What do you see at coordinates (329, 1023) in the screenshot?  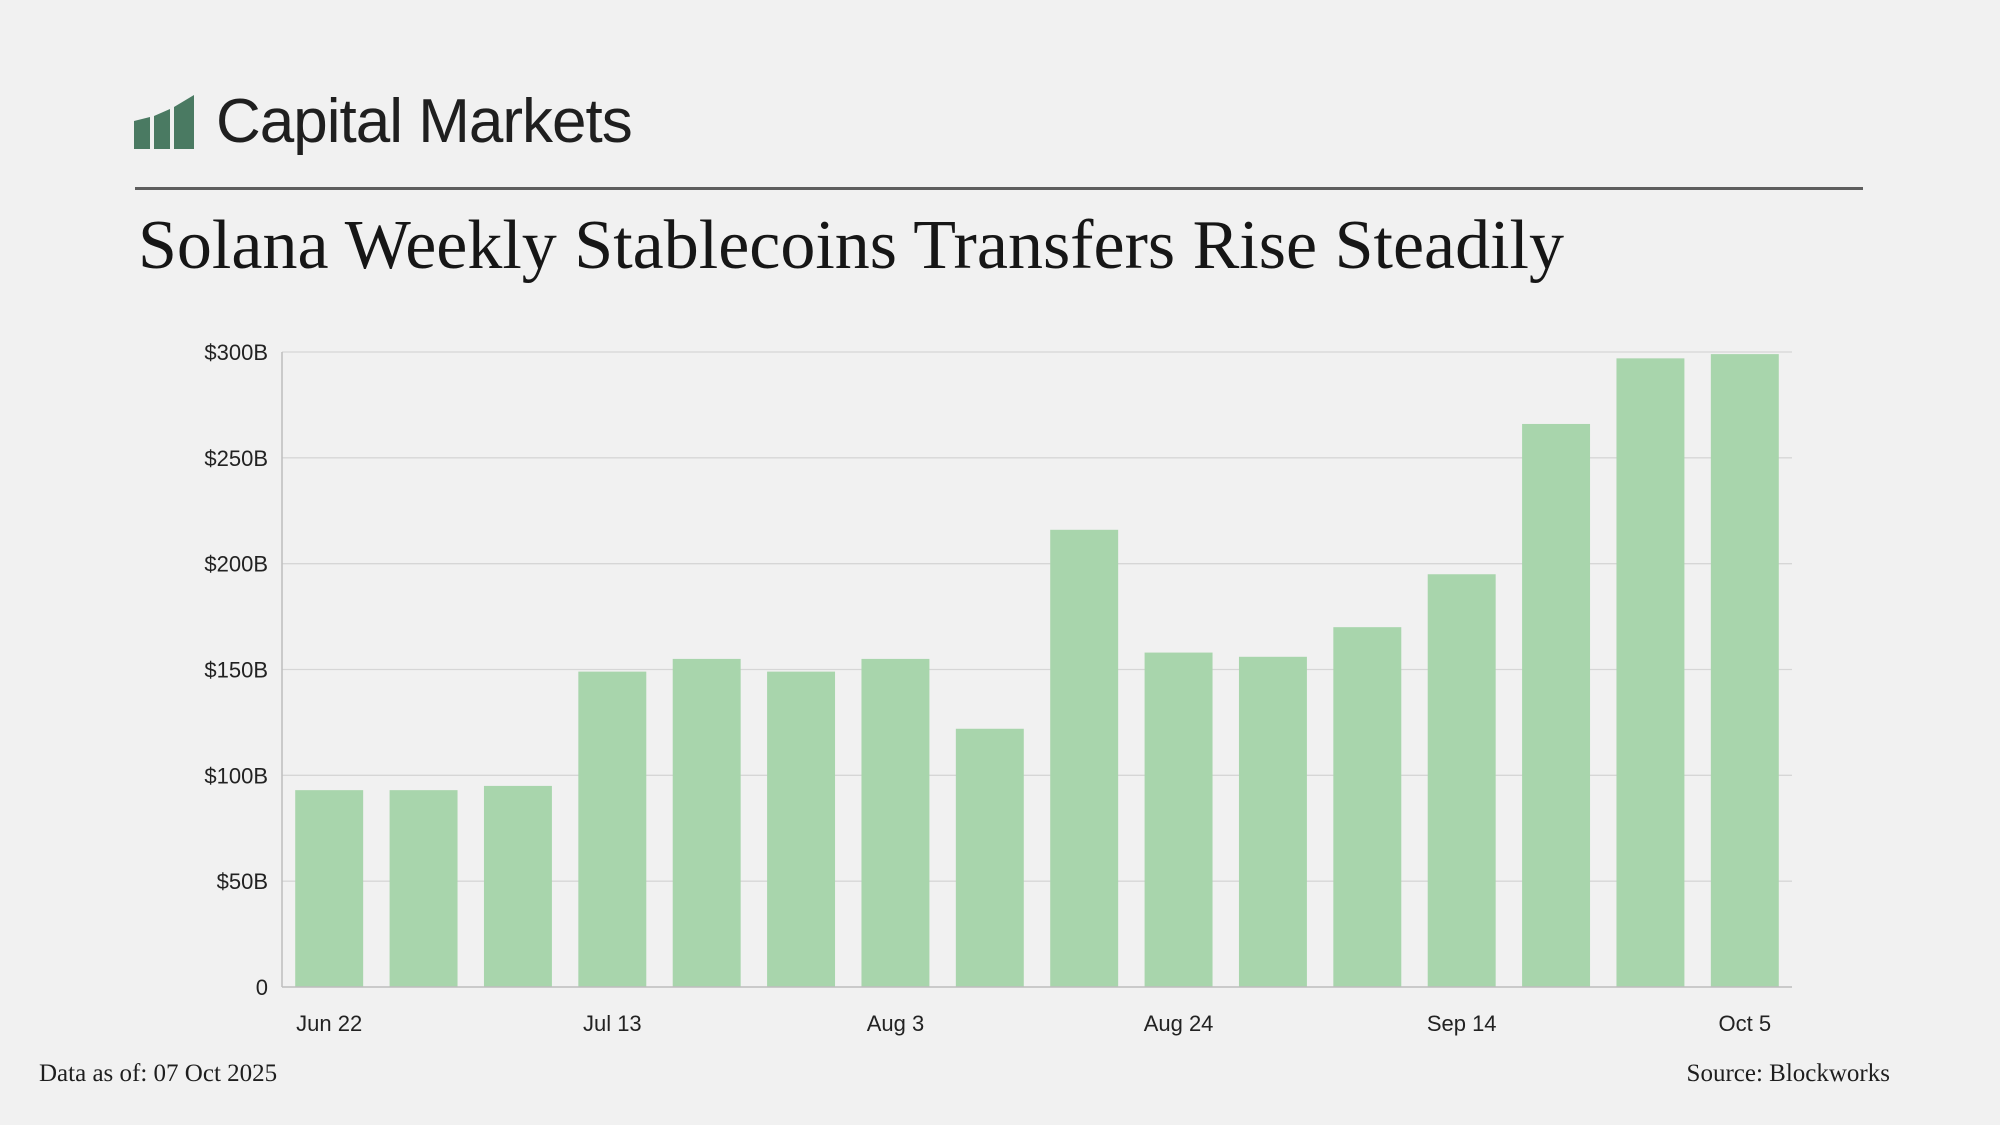 I see `x-tick-label: Jun 22` at bounding box center [329, 1023].